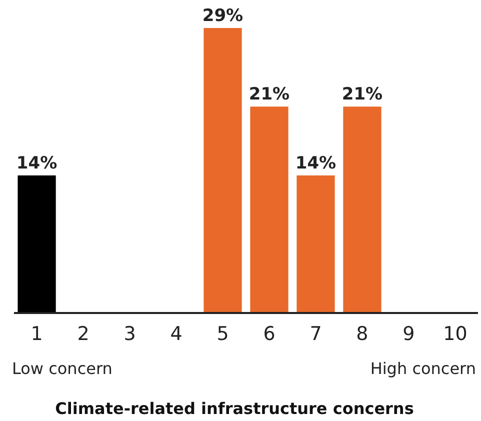 Image resolution: width=481 pixels, height=421 pixels. I want to click on x-tick-label: 9, so click(408, 334).